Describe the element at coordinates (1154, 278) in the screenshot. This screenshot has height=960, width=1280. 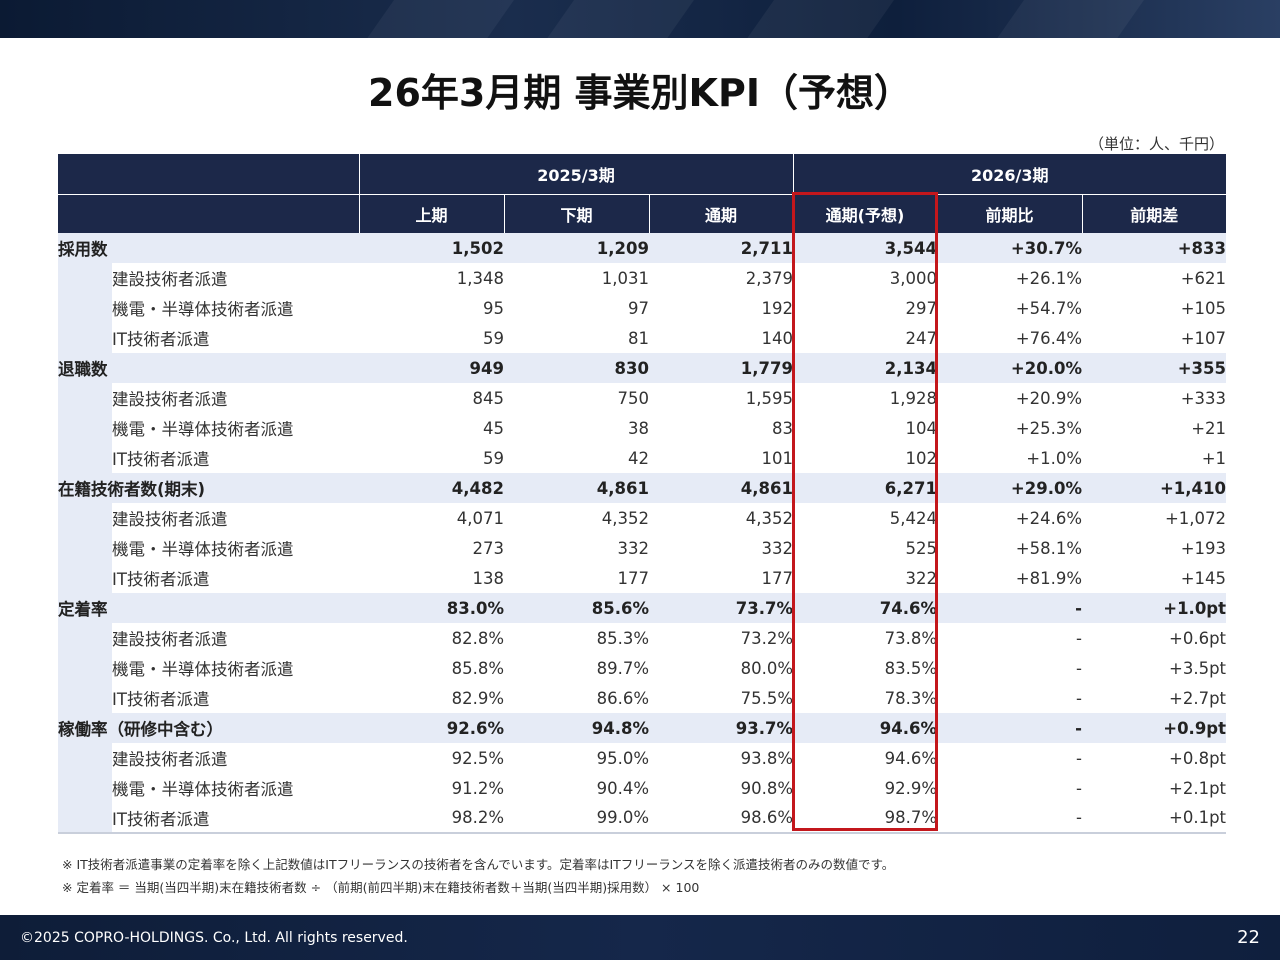
I see `cell-yoy-diff: +621` at that location.